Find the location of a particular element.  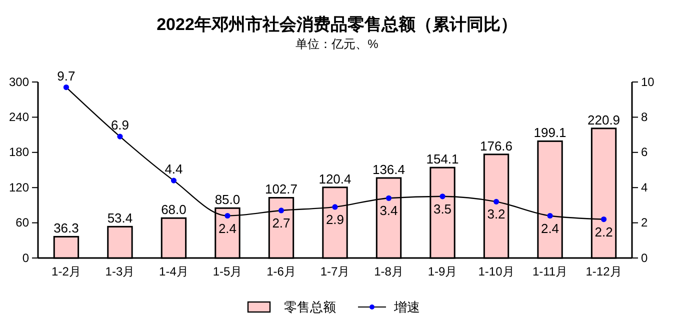

y-tick-label: 240 is located at coordinates (19, 117).